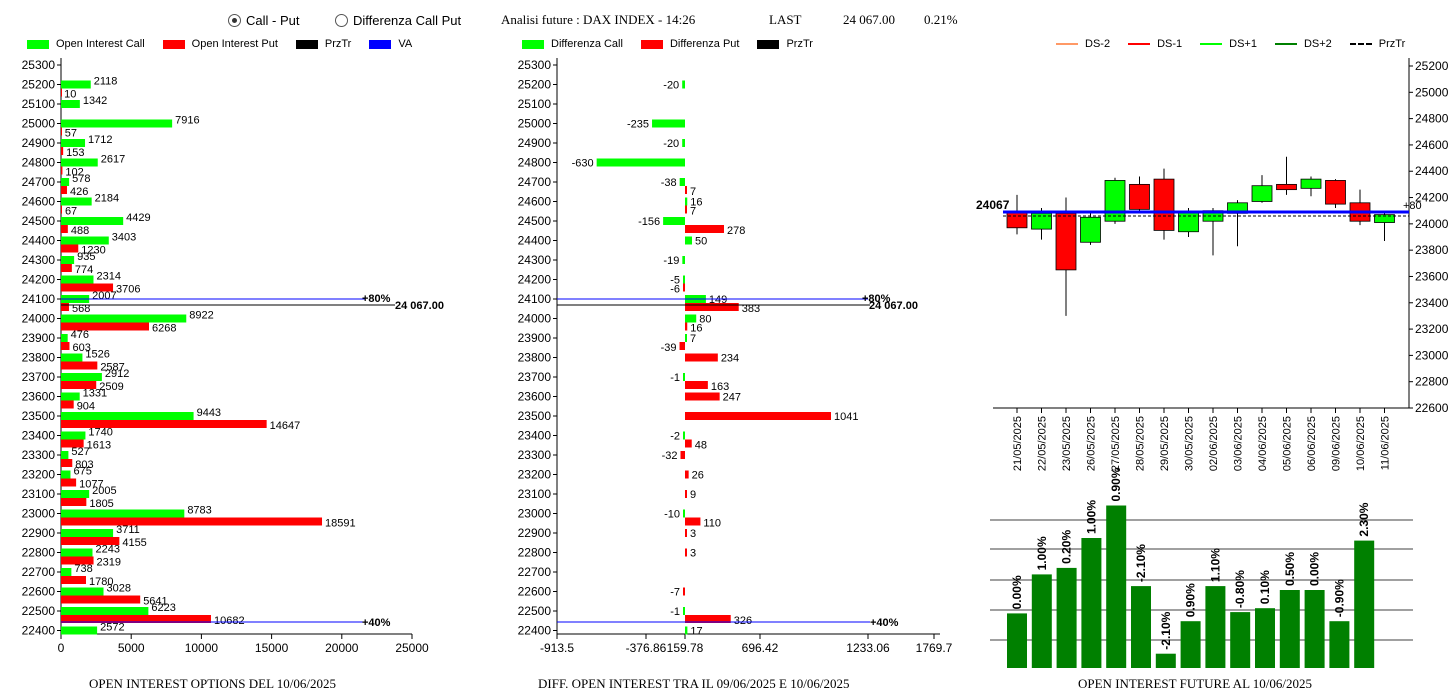  Describe the element at coordinates (1239, 443) in the screenshot. I see `candle-date-label: 03/06/2025` at that location.